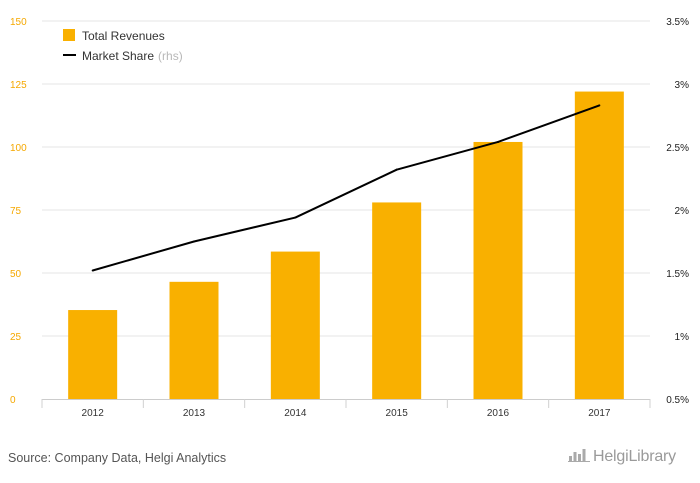  What do you see at coordinates (18, 148) in the screenshot?
I see `y-left-tick-label: 100` at bounding box center [18, 148].